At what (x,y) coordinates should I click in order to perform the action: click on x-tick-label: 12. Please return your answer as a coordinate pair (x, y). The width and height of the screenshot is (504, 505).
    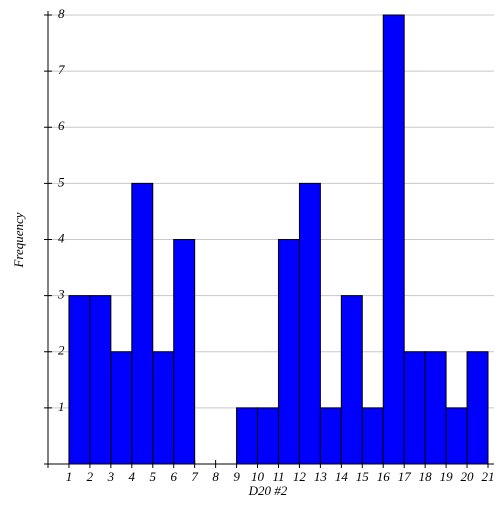
    Looking at the image, I should click on (300, 476).